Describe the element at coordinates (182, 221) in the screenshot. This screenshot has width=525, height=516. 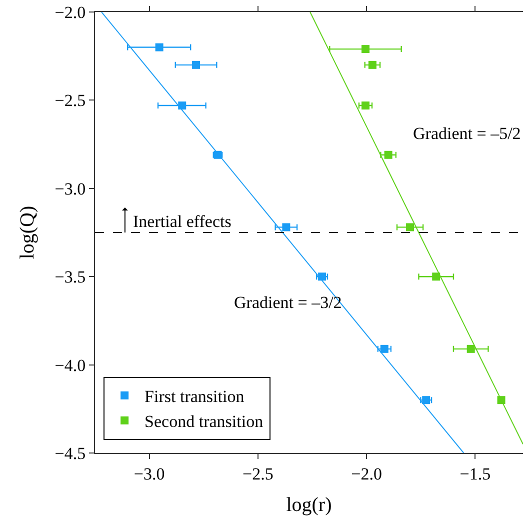
I see `ref-line-label: Inertial effects` at that location.